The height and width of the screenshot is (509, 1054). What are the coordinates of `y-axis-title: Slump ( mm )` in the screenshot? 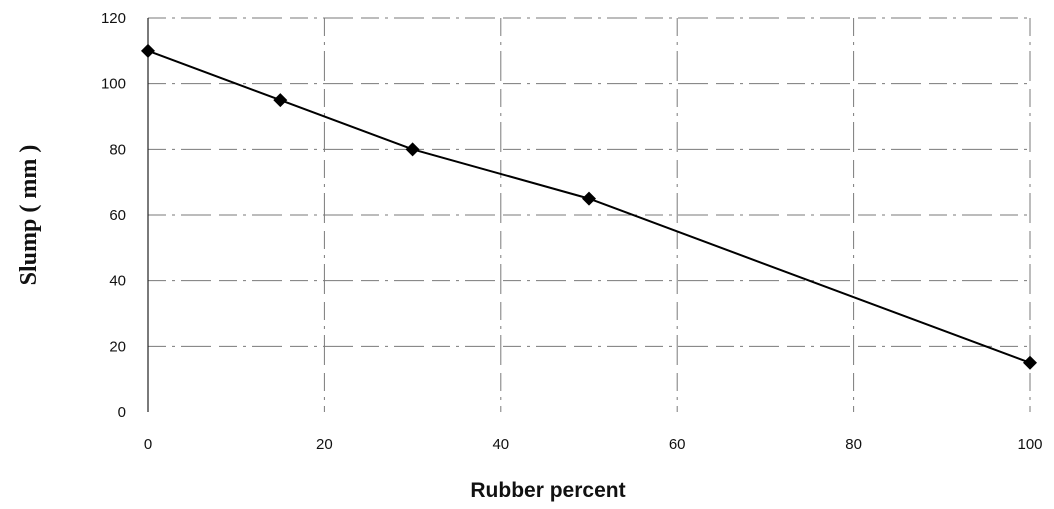 It's located at (29, 215).